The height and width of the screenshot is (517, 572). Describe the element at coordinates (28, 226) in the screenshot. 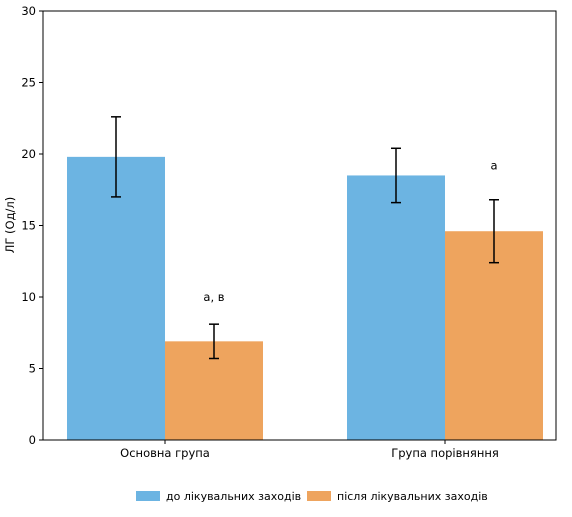

I see `y-tick-label-3: 15` at that location.